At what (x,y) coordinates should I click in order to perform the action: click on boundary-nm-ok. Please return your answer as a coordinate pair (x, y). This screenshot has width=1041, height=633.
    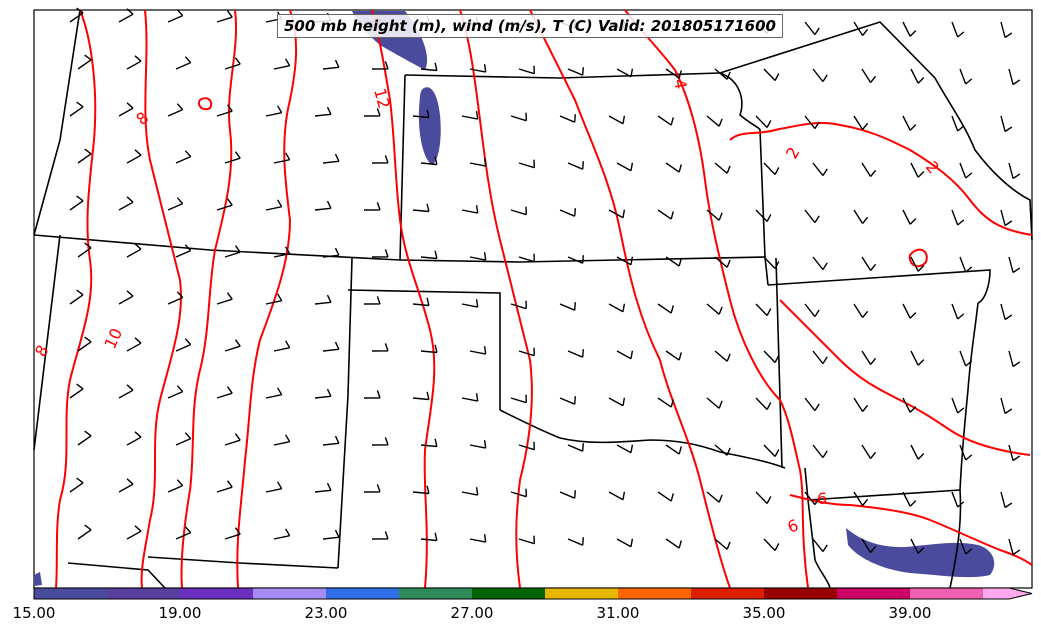
    Looking at the image, I should click on (424, 349).